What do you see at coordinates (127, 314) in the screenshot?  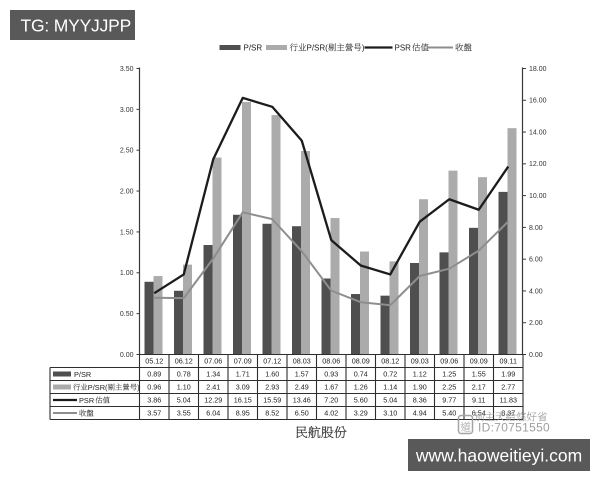 I see `svg-text: 0.50` at bounding box center [127, 314].